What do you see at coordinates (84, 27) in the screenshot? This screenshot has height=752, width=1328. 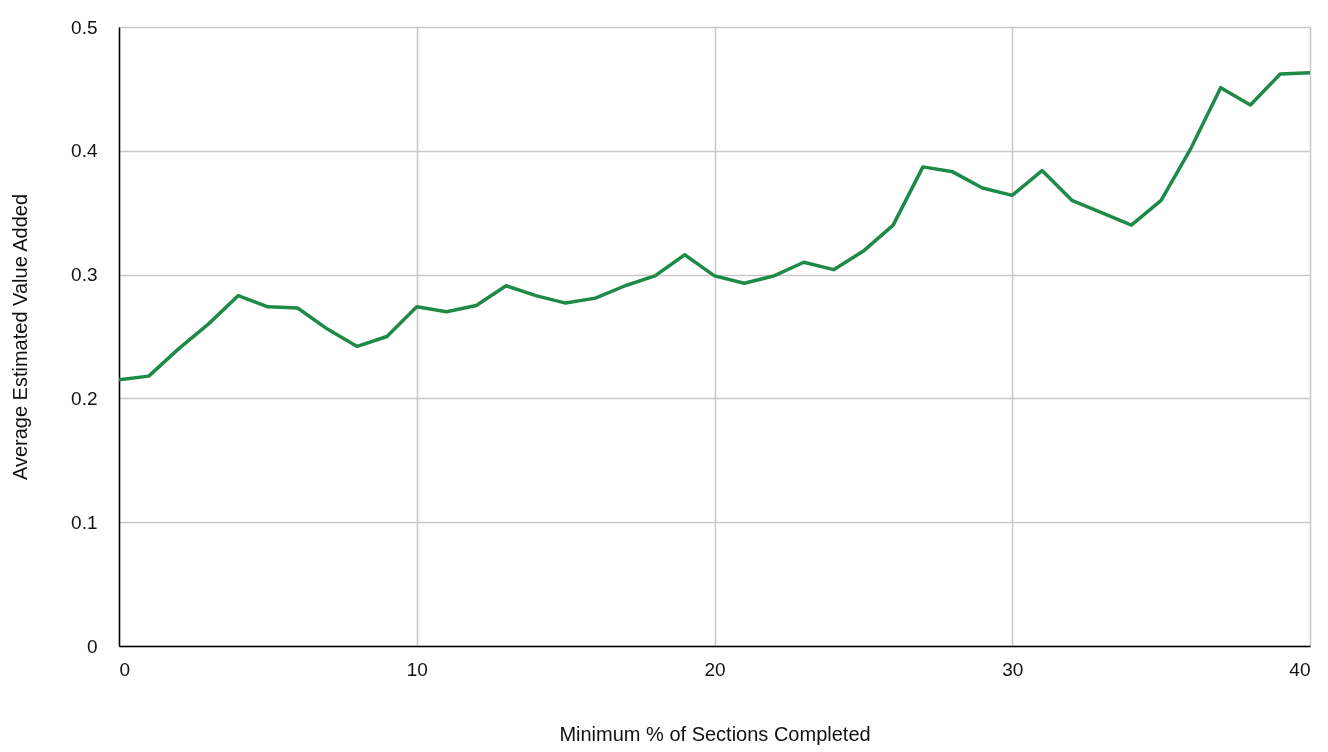 I see `y-tick-label: 0.5` at bounding box center [84, 27].